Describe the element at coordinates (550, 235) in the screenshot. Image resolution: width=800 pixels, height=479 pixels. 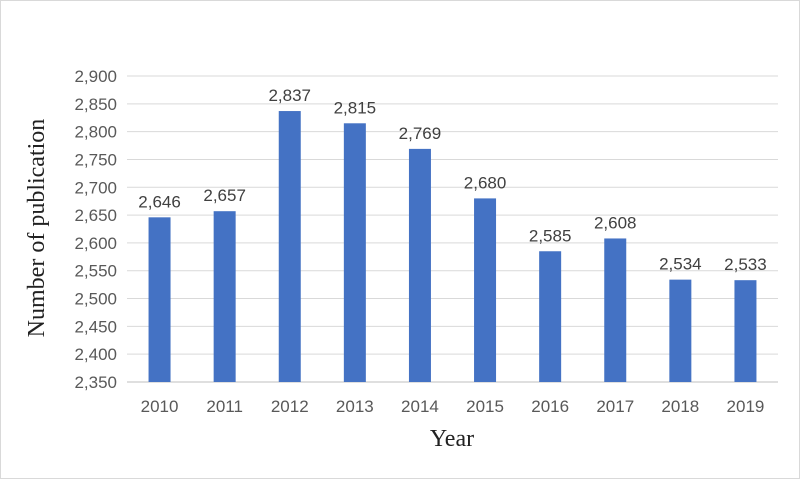
I see `data-label: 2,585` at that location.